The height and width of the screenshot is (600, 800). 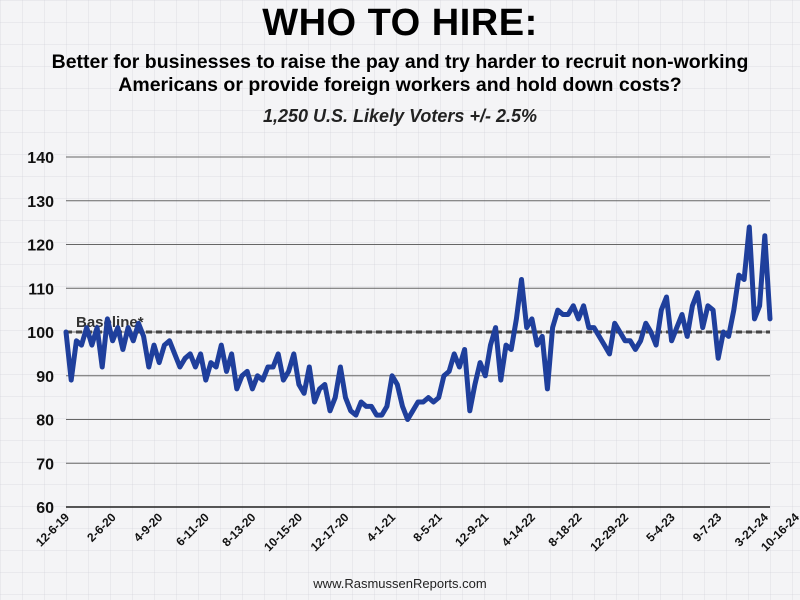 What do you see at coordinates (381, 527) in the screenshot?
I see `x-tick-label: 4-1-21` at bounding box center [381, 527].